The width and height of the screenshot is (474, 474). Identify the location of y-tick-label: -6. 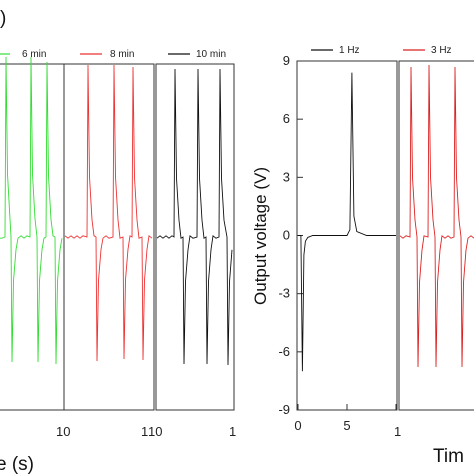
(284, 351).